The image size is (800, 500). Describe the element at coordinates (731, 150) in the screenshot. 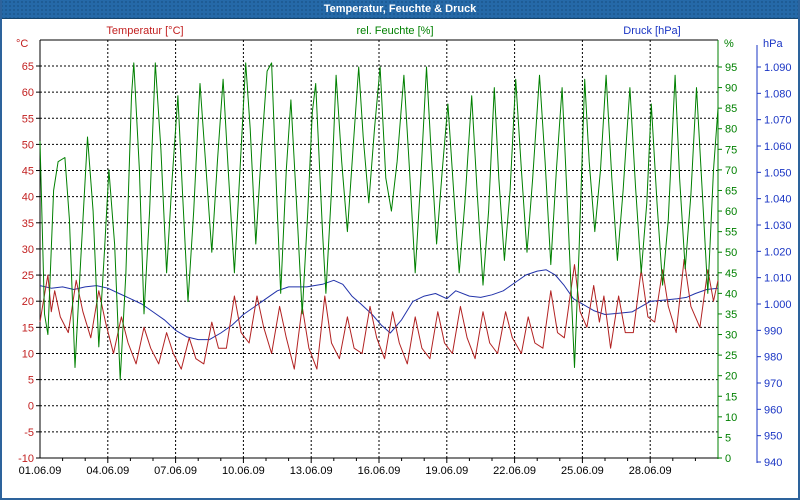

I see `svg-text: 75` at that location.